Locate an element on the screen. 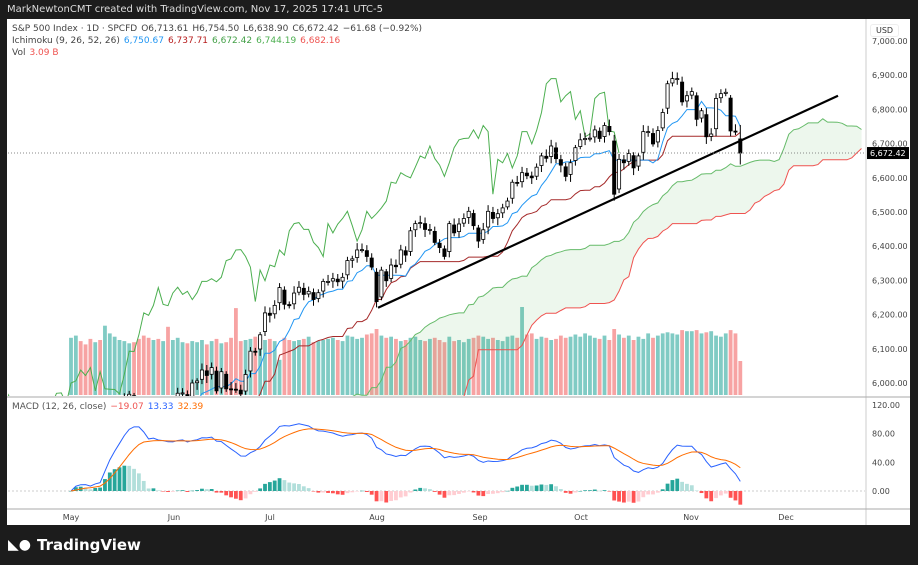  currency-button: USD is located at coordinates (885, 30).